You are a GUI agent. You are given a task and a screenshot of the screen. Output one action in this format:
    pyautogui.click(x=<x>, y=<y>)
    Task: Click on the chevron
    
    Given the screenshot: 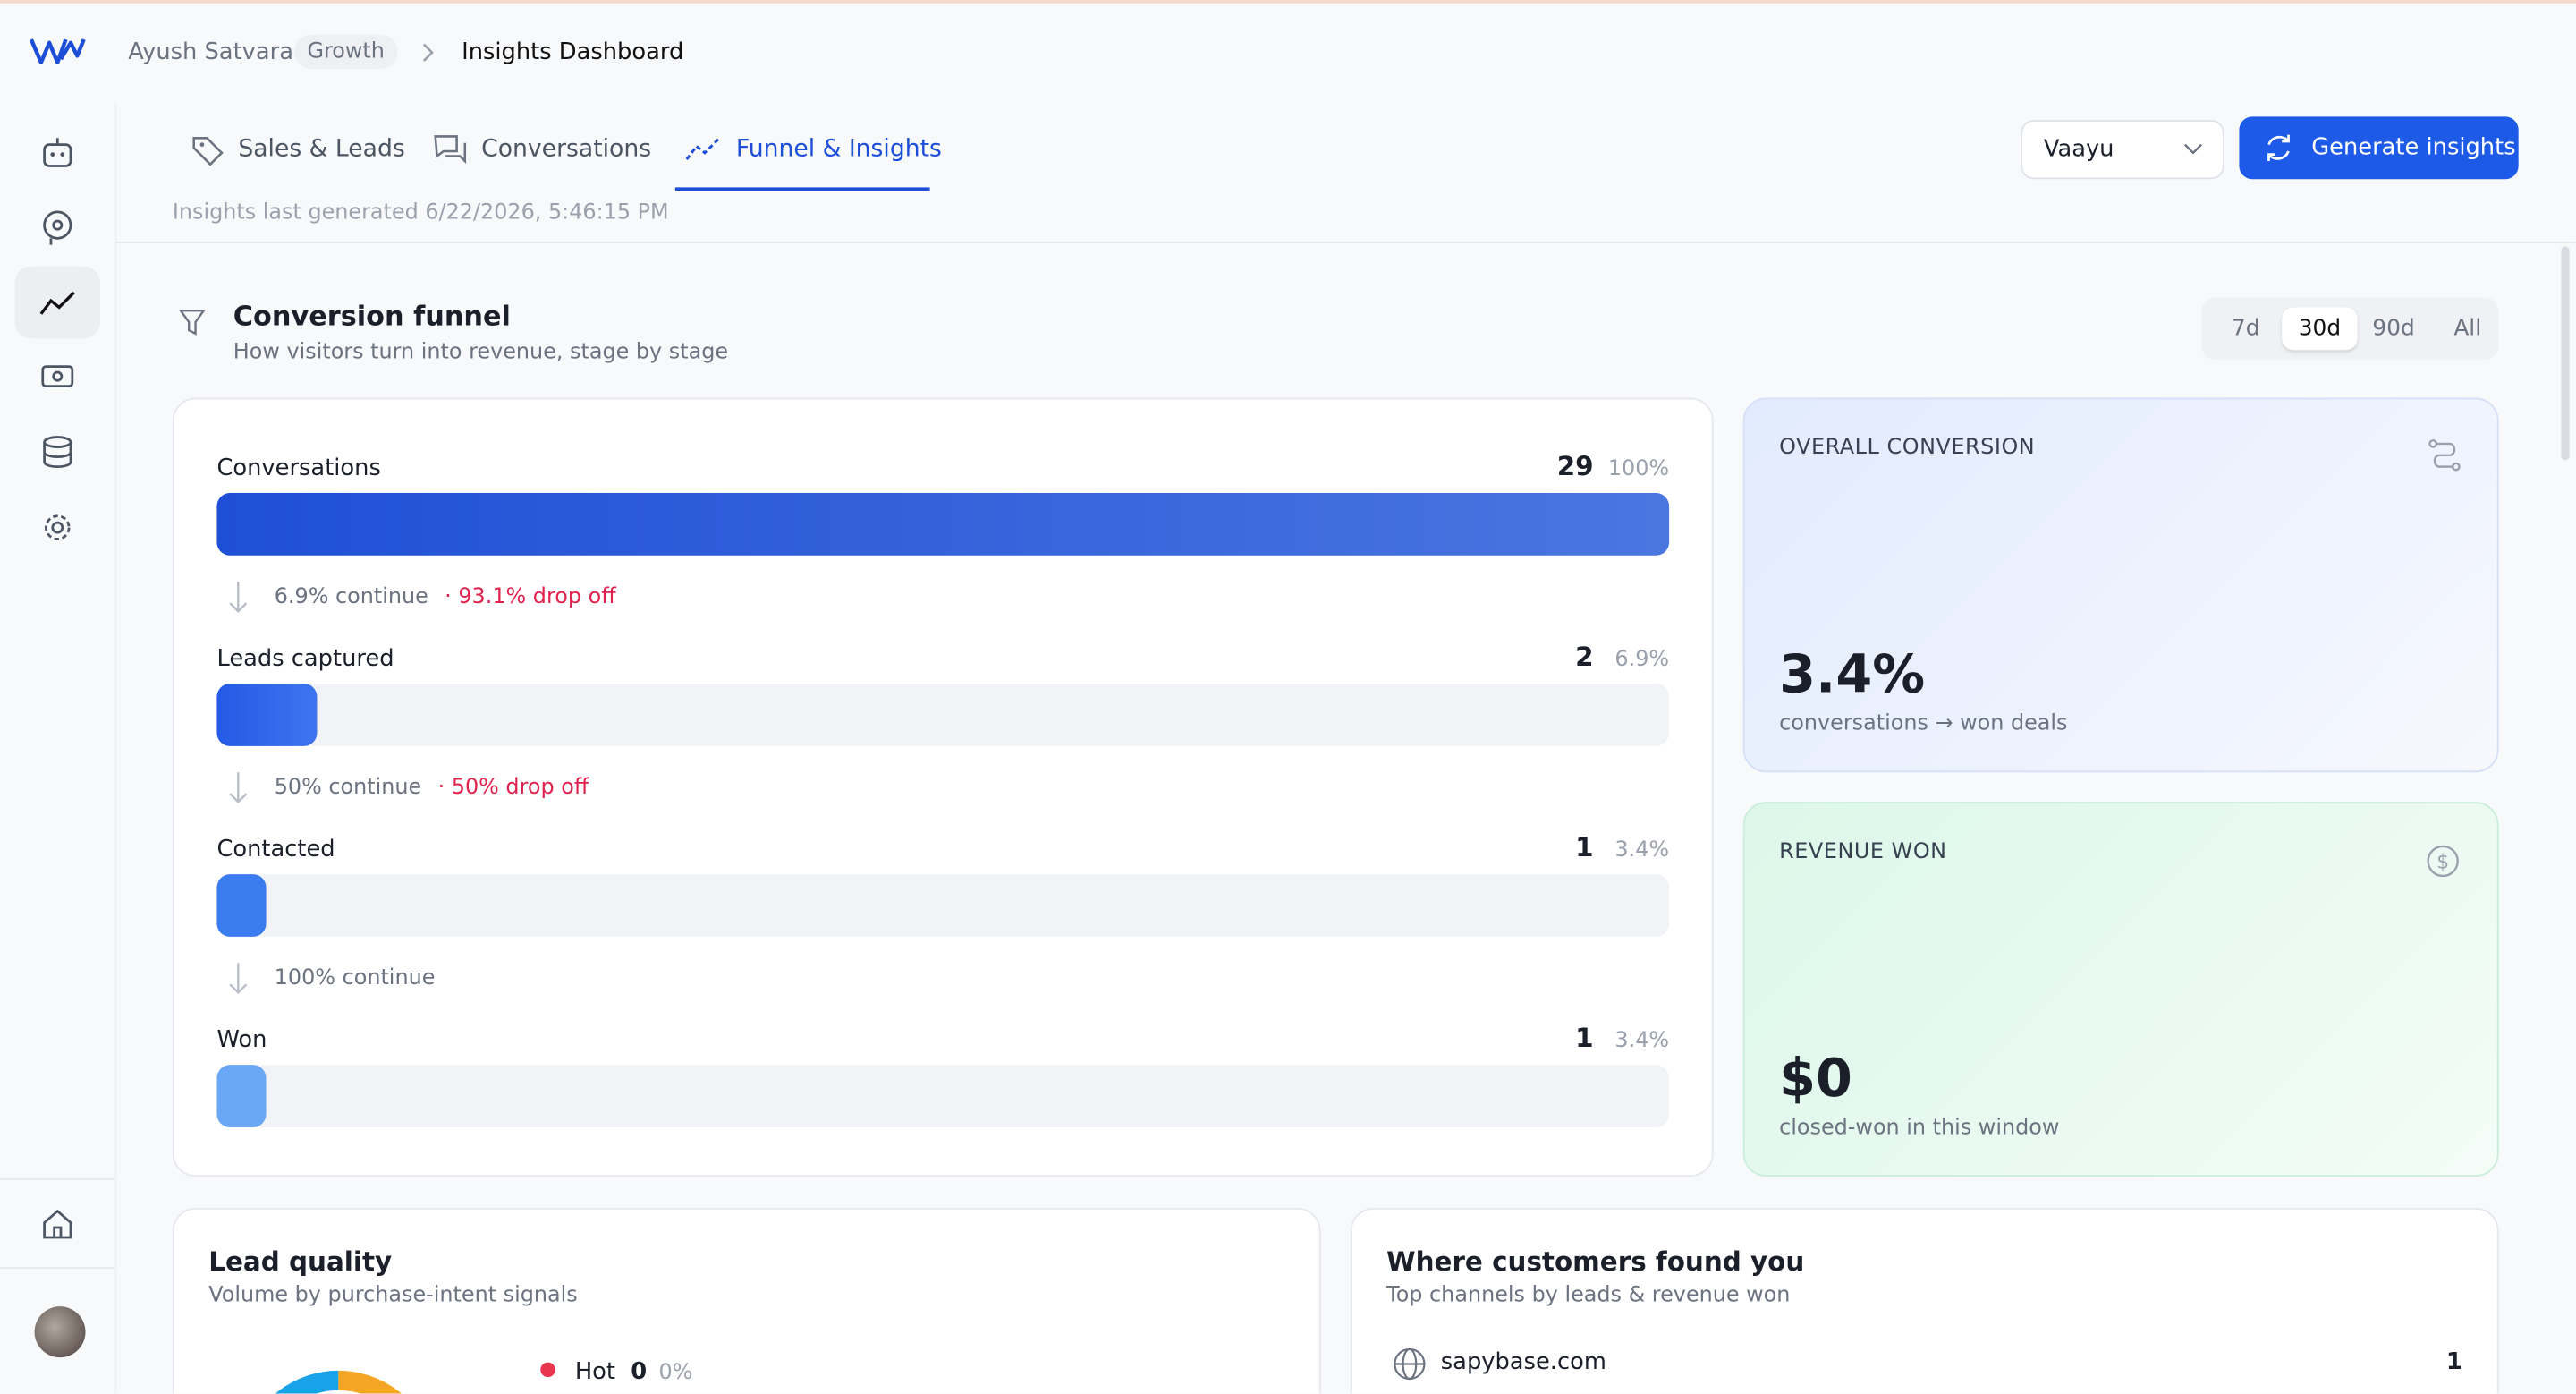 What is the action you would take?
    pyautogui.click(x=428, y=52)
    